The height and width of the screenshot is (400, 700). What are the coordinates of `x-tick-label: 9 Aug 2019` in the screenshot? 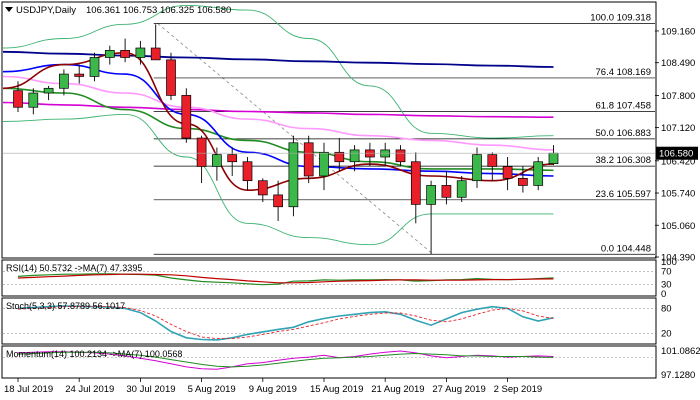 It's located at (273, 389).